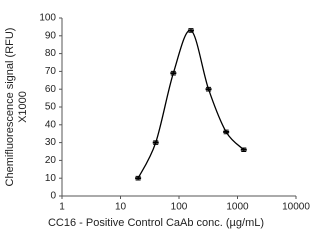 This screenshot has height=240, width=320. Describe the element at coordinates (51, 107) in the screenshot. I see `y-tick-label: 50` at that location.